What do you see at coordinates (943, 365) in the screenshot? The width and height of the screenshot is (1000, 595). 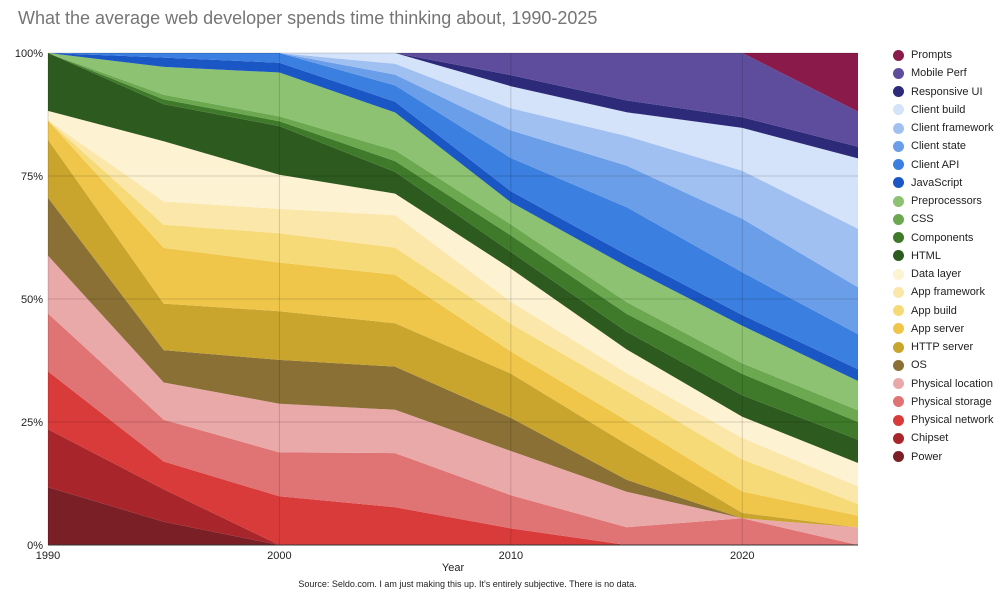 I see `legend-item-os: OS` at bounding box center [943, 365].